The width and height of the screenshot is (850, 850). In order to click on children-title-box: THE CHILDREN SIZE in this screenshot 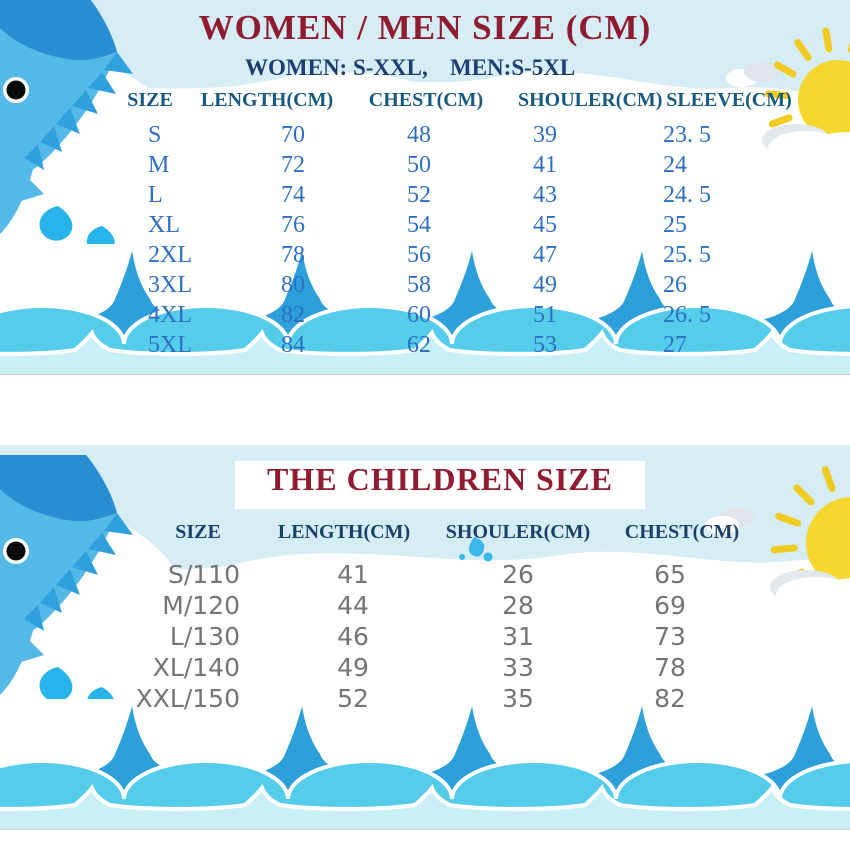, I will do `click(440, 485)`.